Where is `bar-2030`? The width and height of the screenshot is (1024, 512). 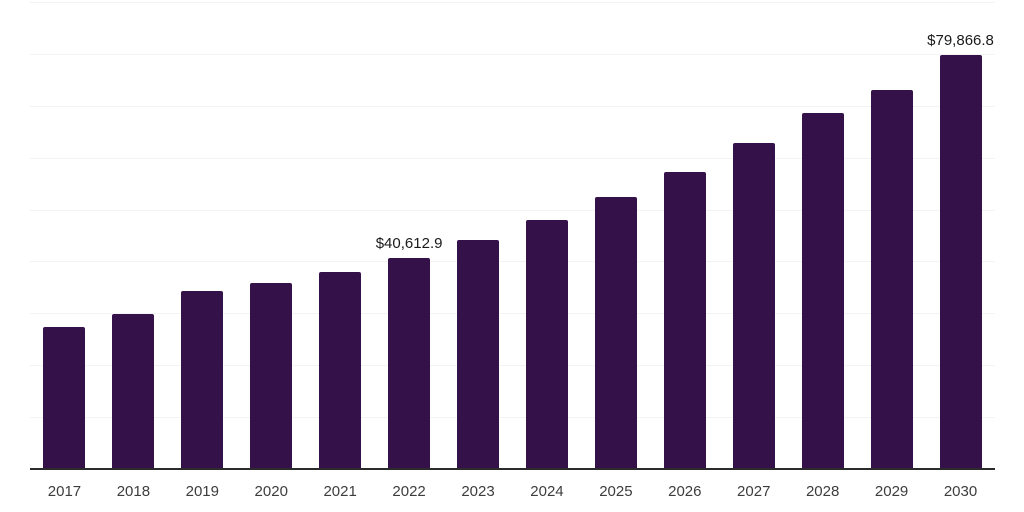
bar-2030 is located at coordinates (960, 261).